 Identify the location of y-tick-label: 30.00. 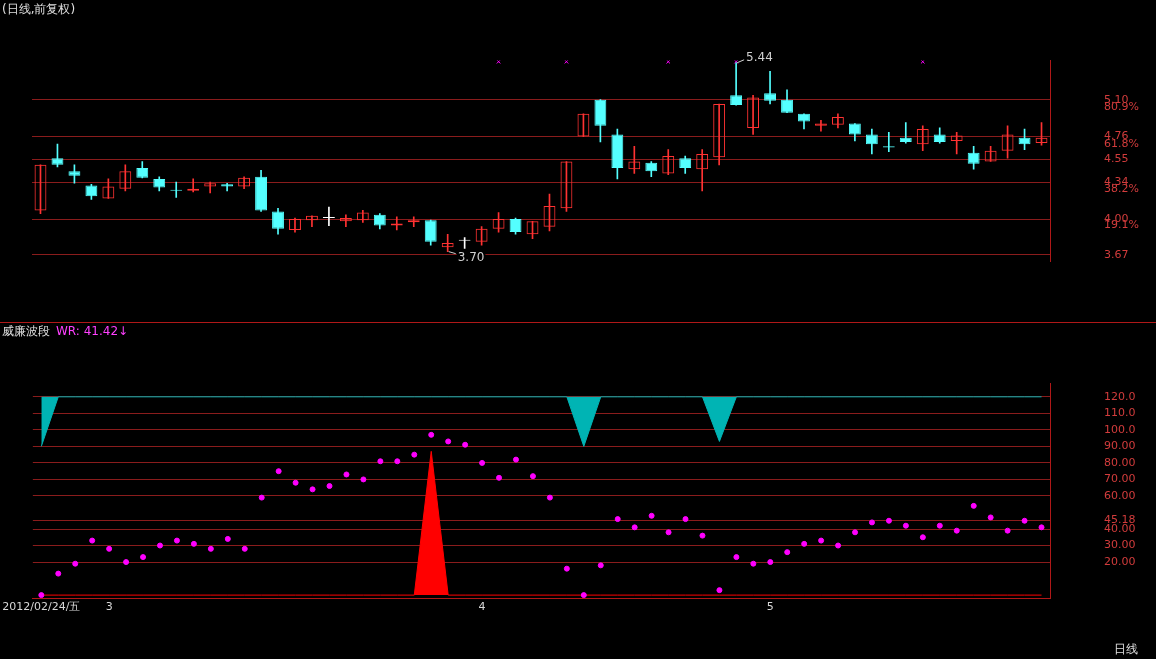
(1120, 545).